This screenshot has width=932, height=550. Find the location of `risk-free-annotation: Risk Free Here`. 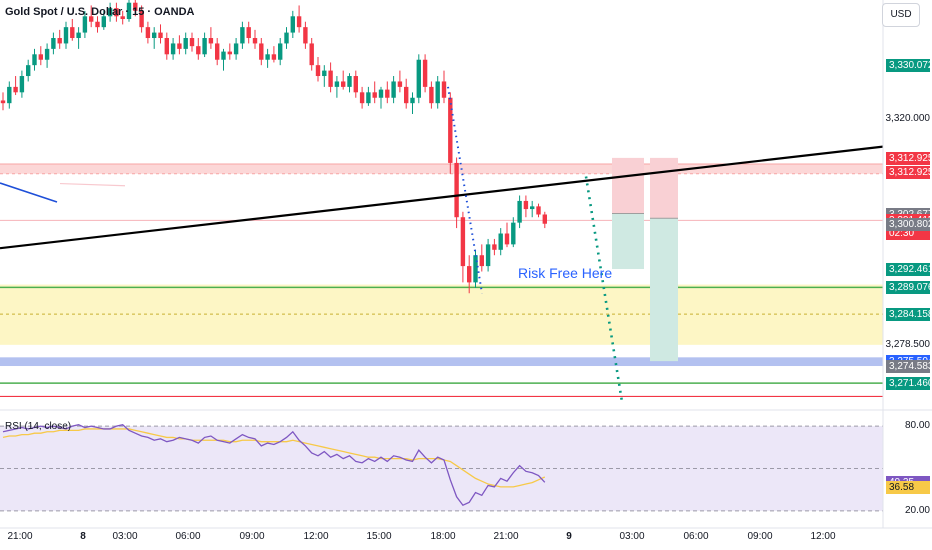

risk-free-annotation: Risk Free Here is located at coordinates (565, 273).